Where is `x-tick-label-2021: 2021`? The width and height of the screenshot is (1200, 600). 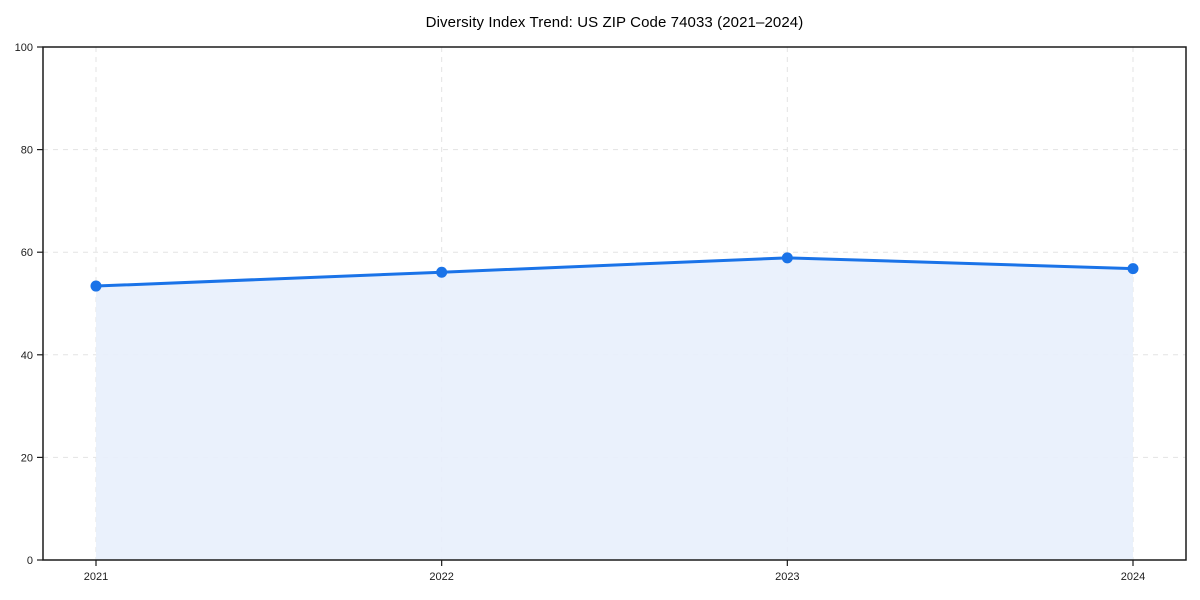 x-tick-label-2021: 2021 is located at coordinates (96, 577).